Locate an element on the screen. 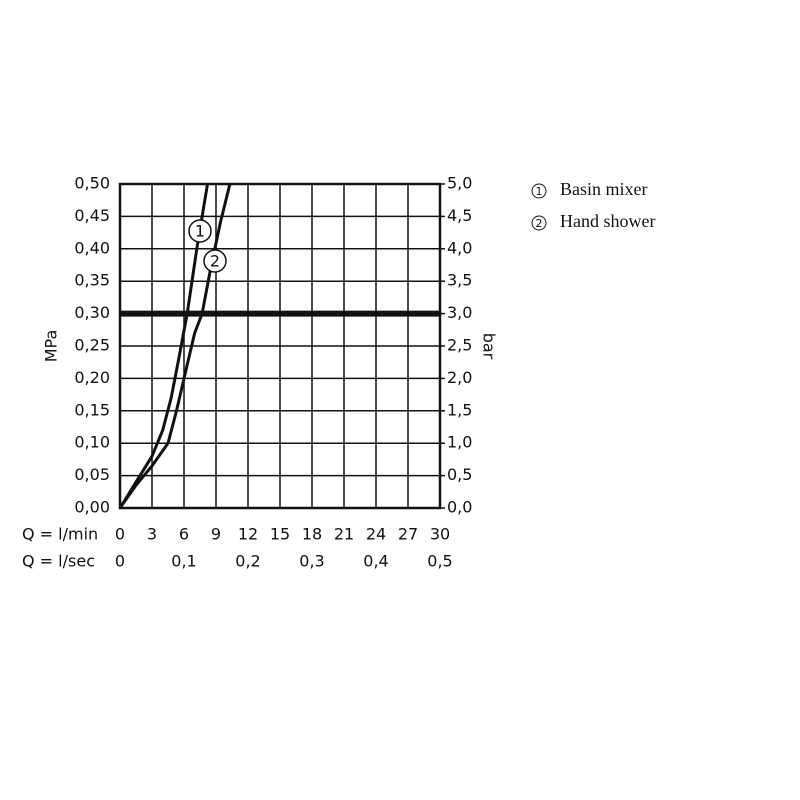 The width and height of the screenshot is (800, 800). y2-tick-label: 3,5 is located at coordinates (459, 280).